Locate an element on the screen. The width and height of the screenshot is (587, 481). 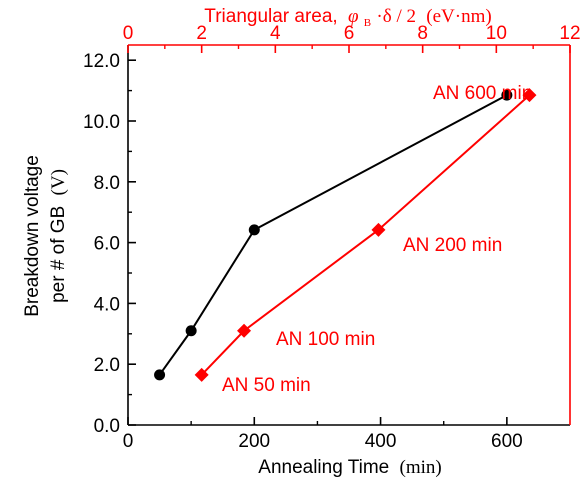
y-axis-unit: (V) is located at coordinates (58, 182).